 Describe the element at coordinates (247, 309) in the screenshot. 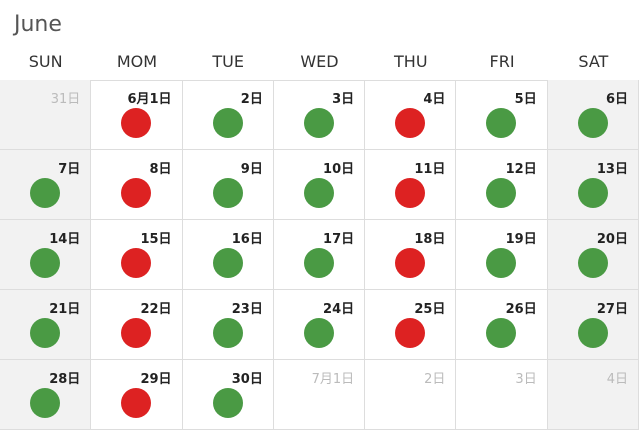

I see `day-label: 23日` at that location.